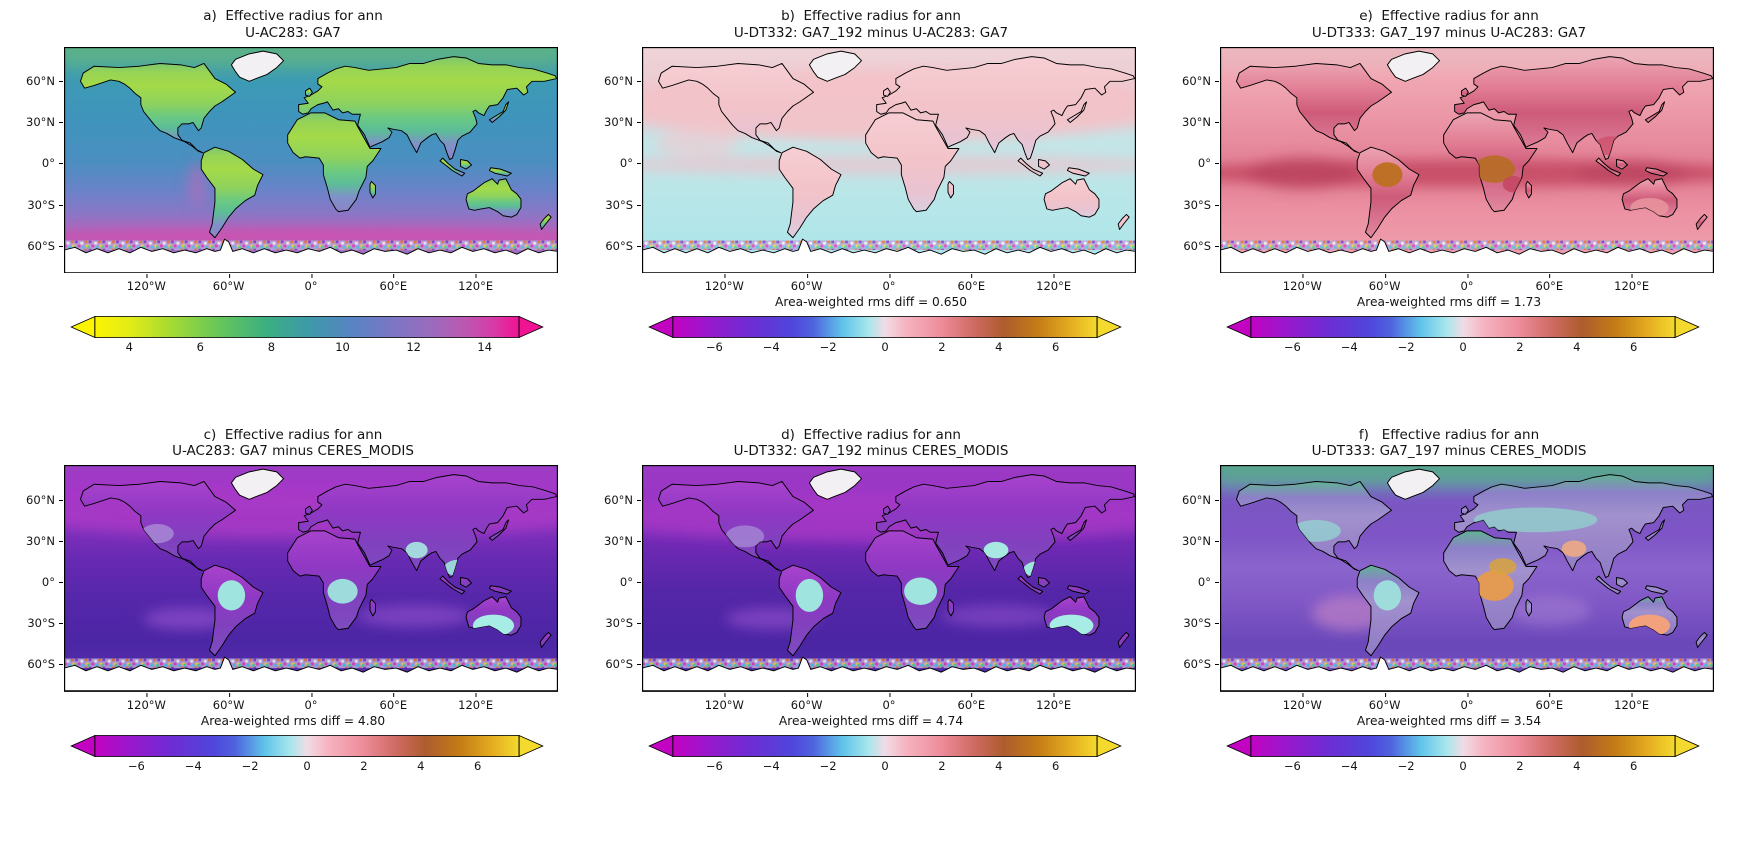 This screenshot has width=1742, height=843. What do you see at coordinates (307, 327) in the screenshot?
I see `colorbar-gradient-a` at bounding box center [307, 327].